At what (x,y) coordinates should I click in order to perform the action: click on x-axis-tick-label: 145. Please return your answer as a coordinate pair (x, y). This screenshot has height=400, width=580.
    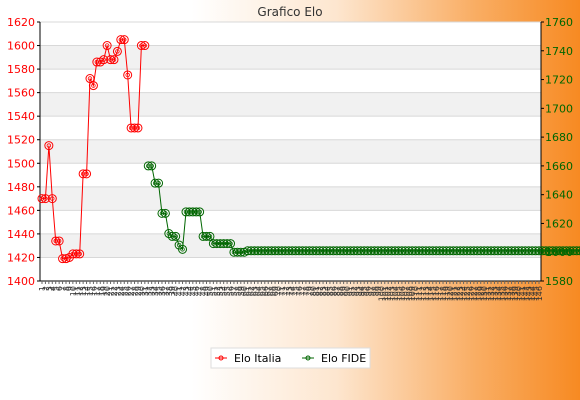
    Looking at the image, I should click on (536, 293).